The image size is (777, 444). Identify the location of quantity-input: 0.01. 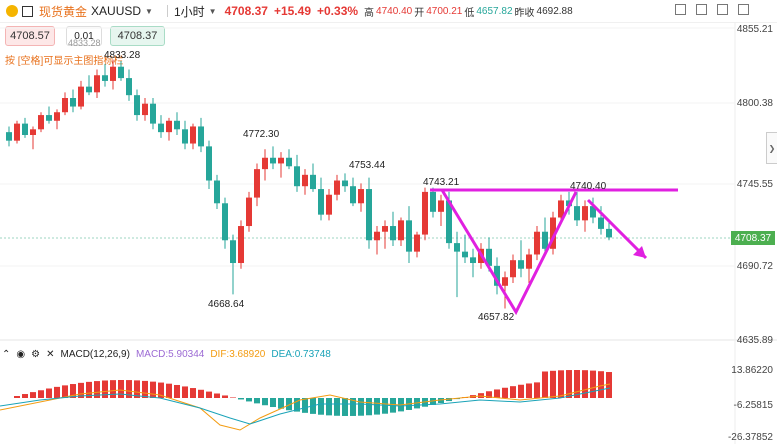
(84, 36).